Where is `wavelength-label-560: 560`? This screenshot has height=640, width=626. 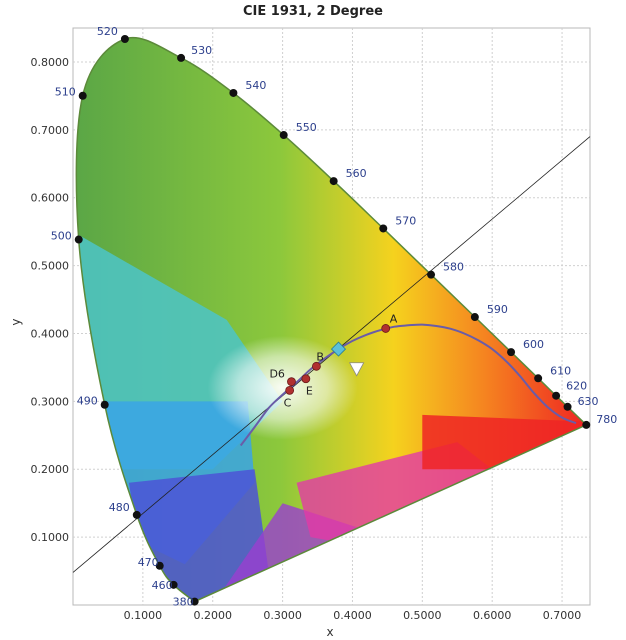
wavelength-label-560: 560 is located at coordinates (356, 173).